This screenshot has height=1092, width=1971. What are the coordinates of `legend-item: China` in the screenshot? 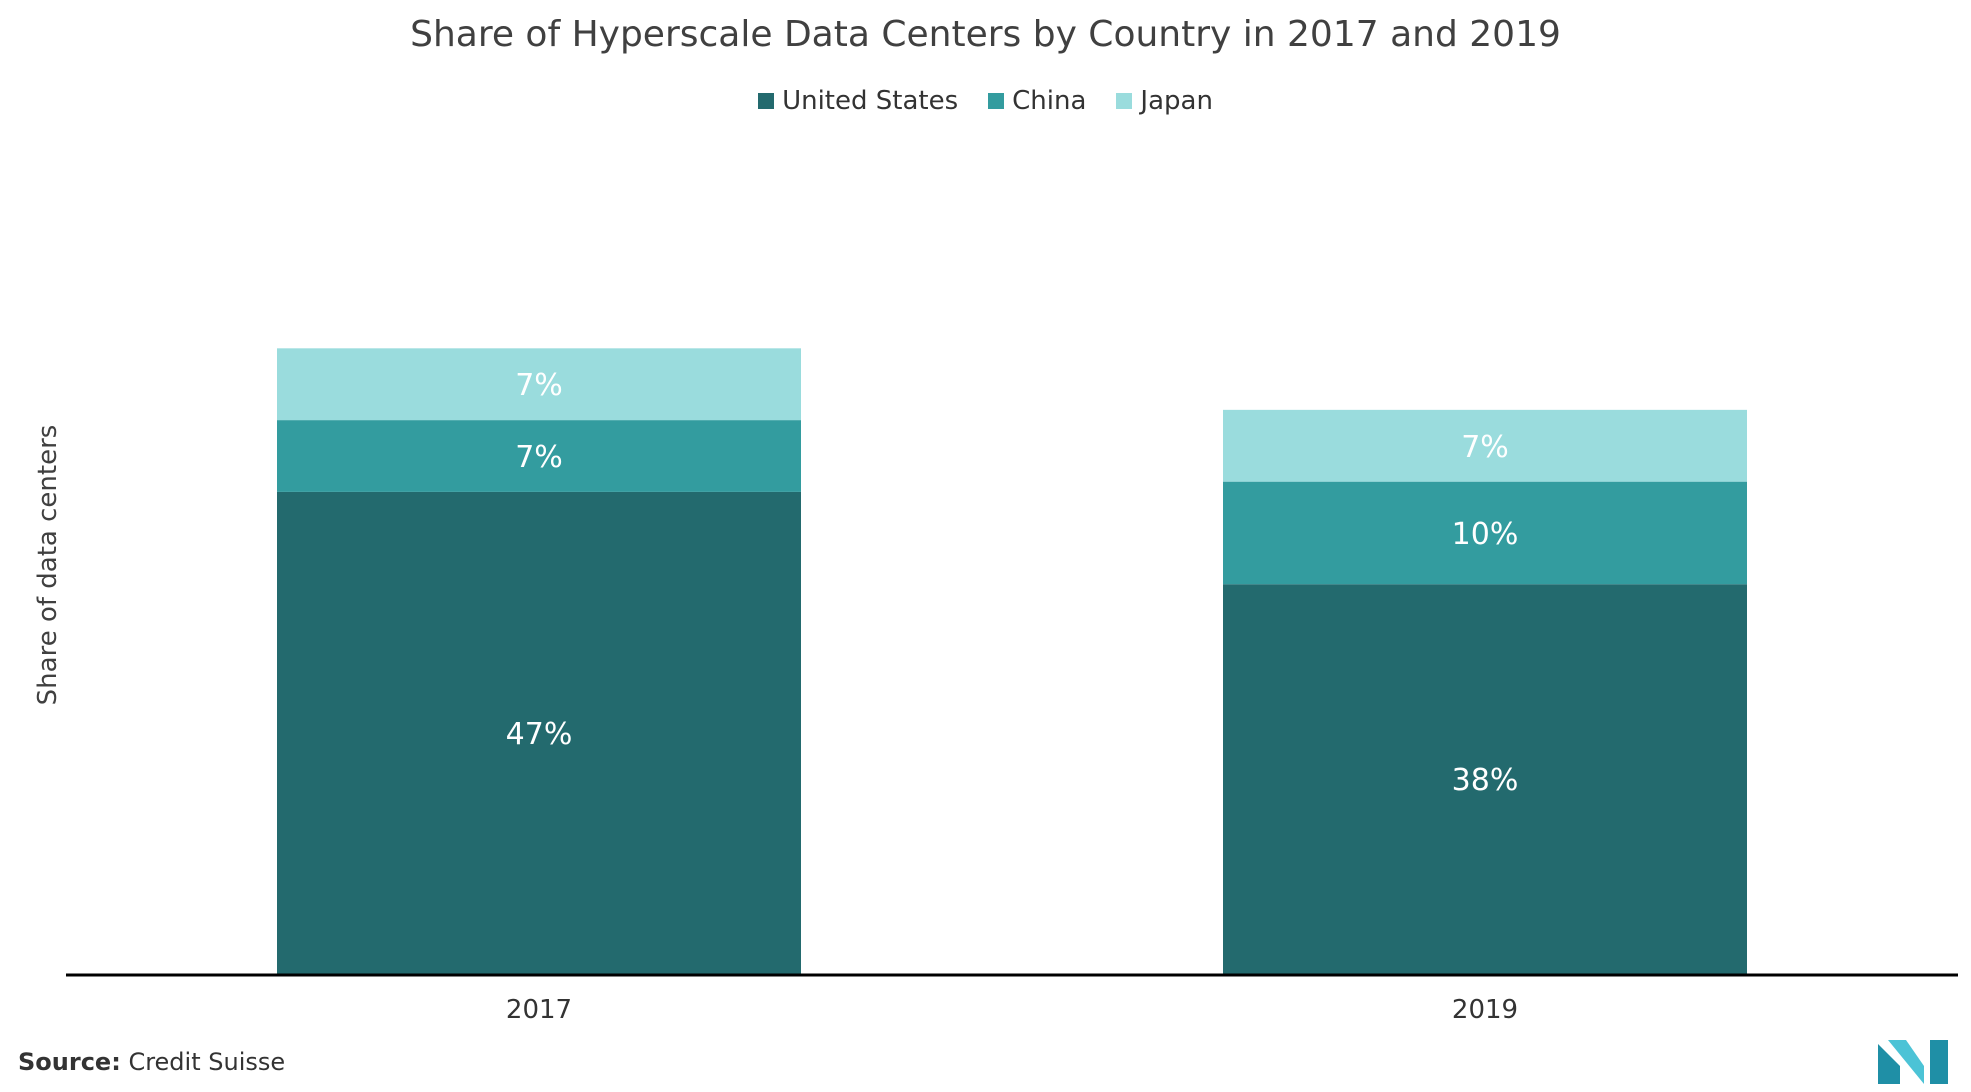 It's located at (1037, 101).